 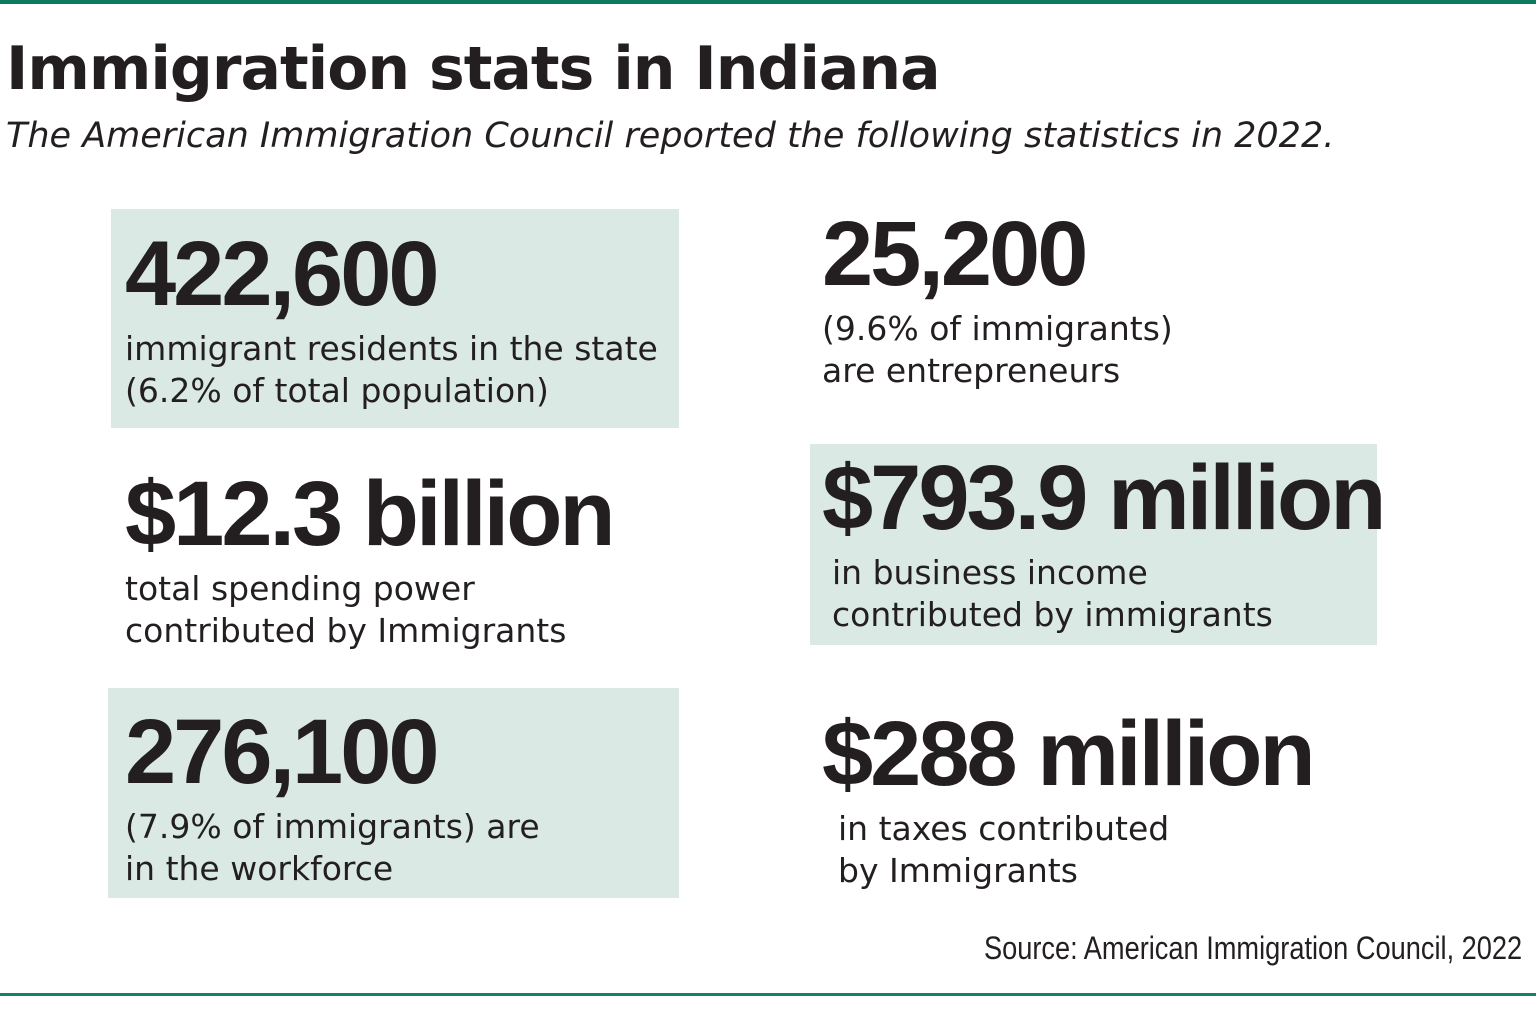 What do you see at coordinates (1075, 850) in the screenshot?
I see `stat-description: in taxes contributed by Immigrants` at bounding box center [1075, 850].